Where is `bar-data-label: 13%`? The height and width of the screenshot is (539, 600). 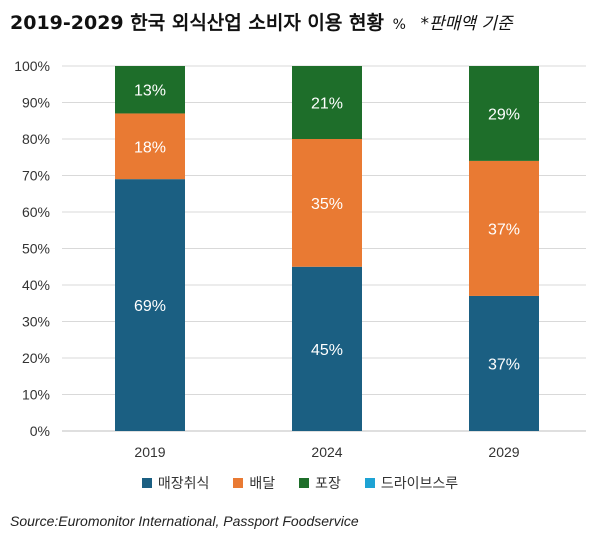
bar-data-label: 13% is located at coordinates (150, 91).